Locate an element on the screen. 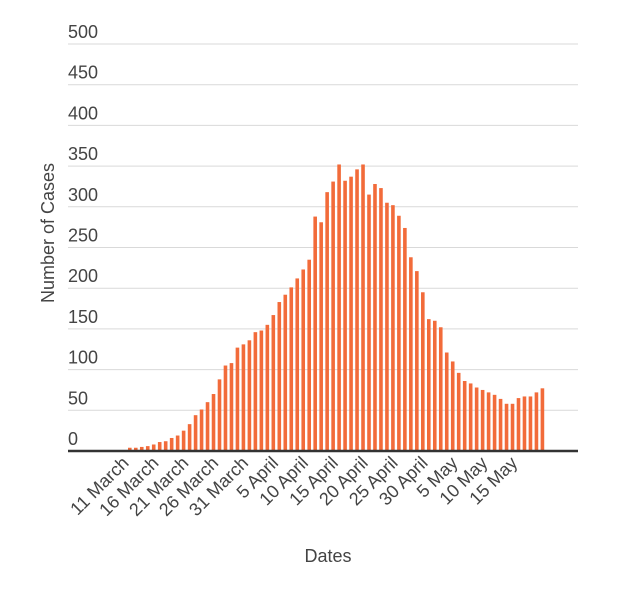 The height and width of the screenshot is (597, 630). y-tick-label: 0 is located at coordinates (73, 439).